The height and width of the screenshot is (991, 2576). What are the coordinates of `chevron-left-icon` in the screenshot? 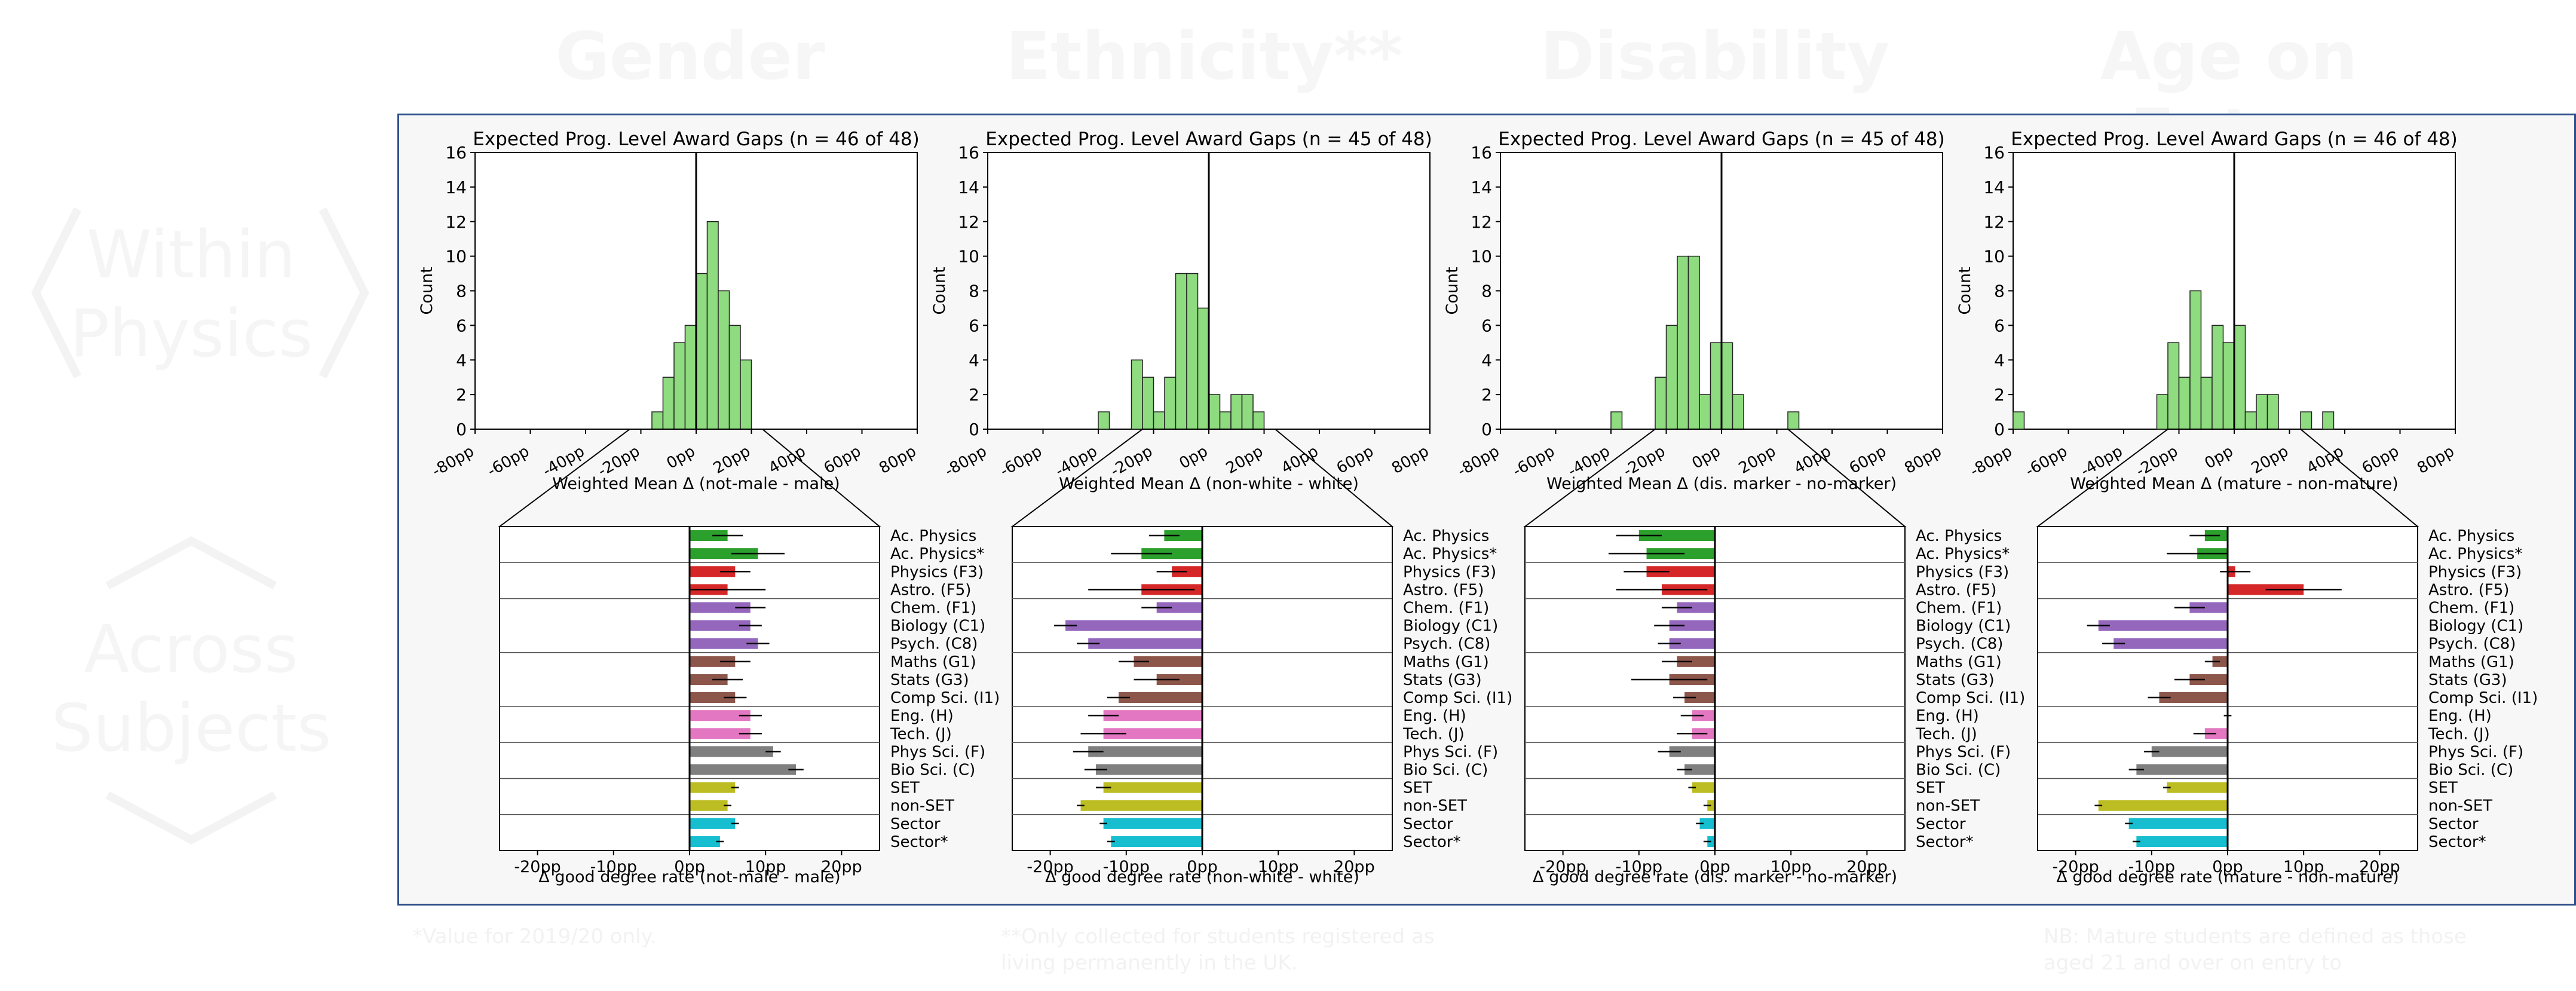 It's located at (57, 293).